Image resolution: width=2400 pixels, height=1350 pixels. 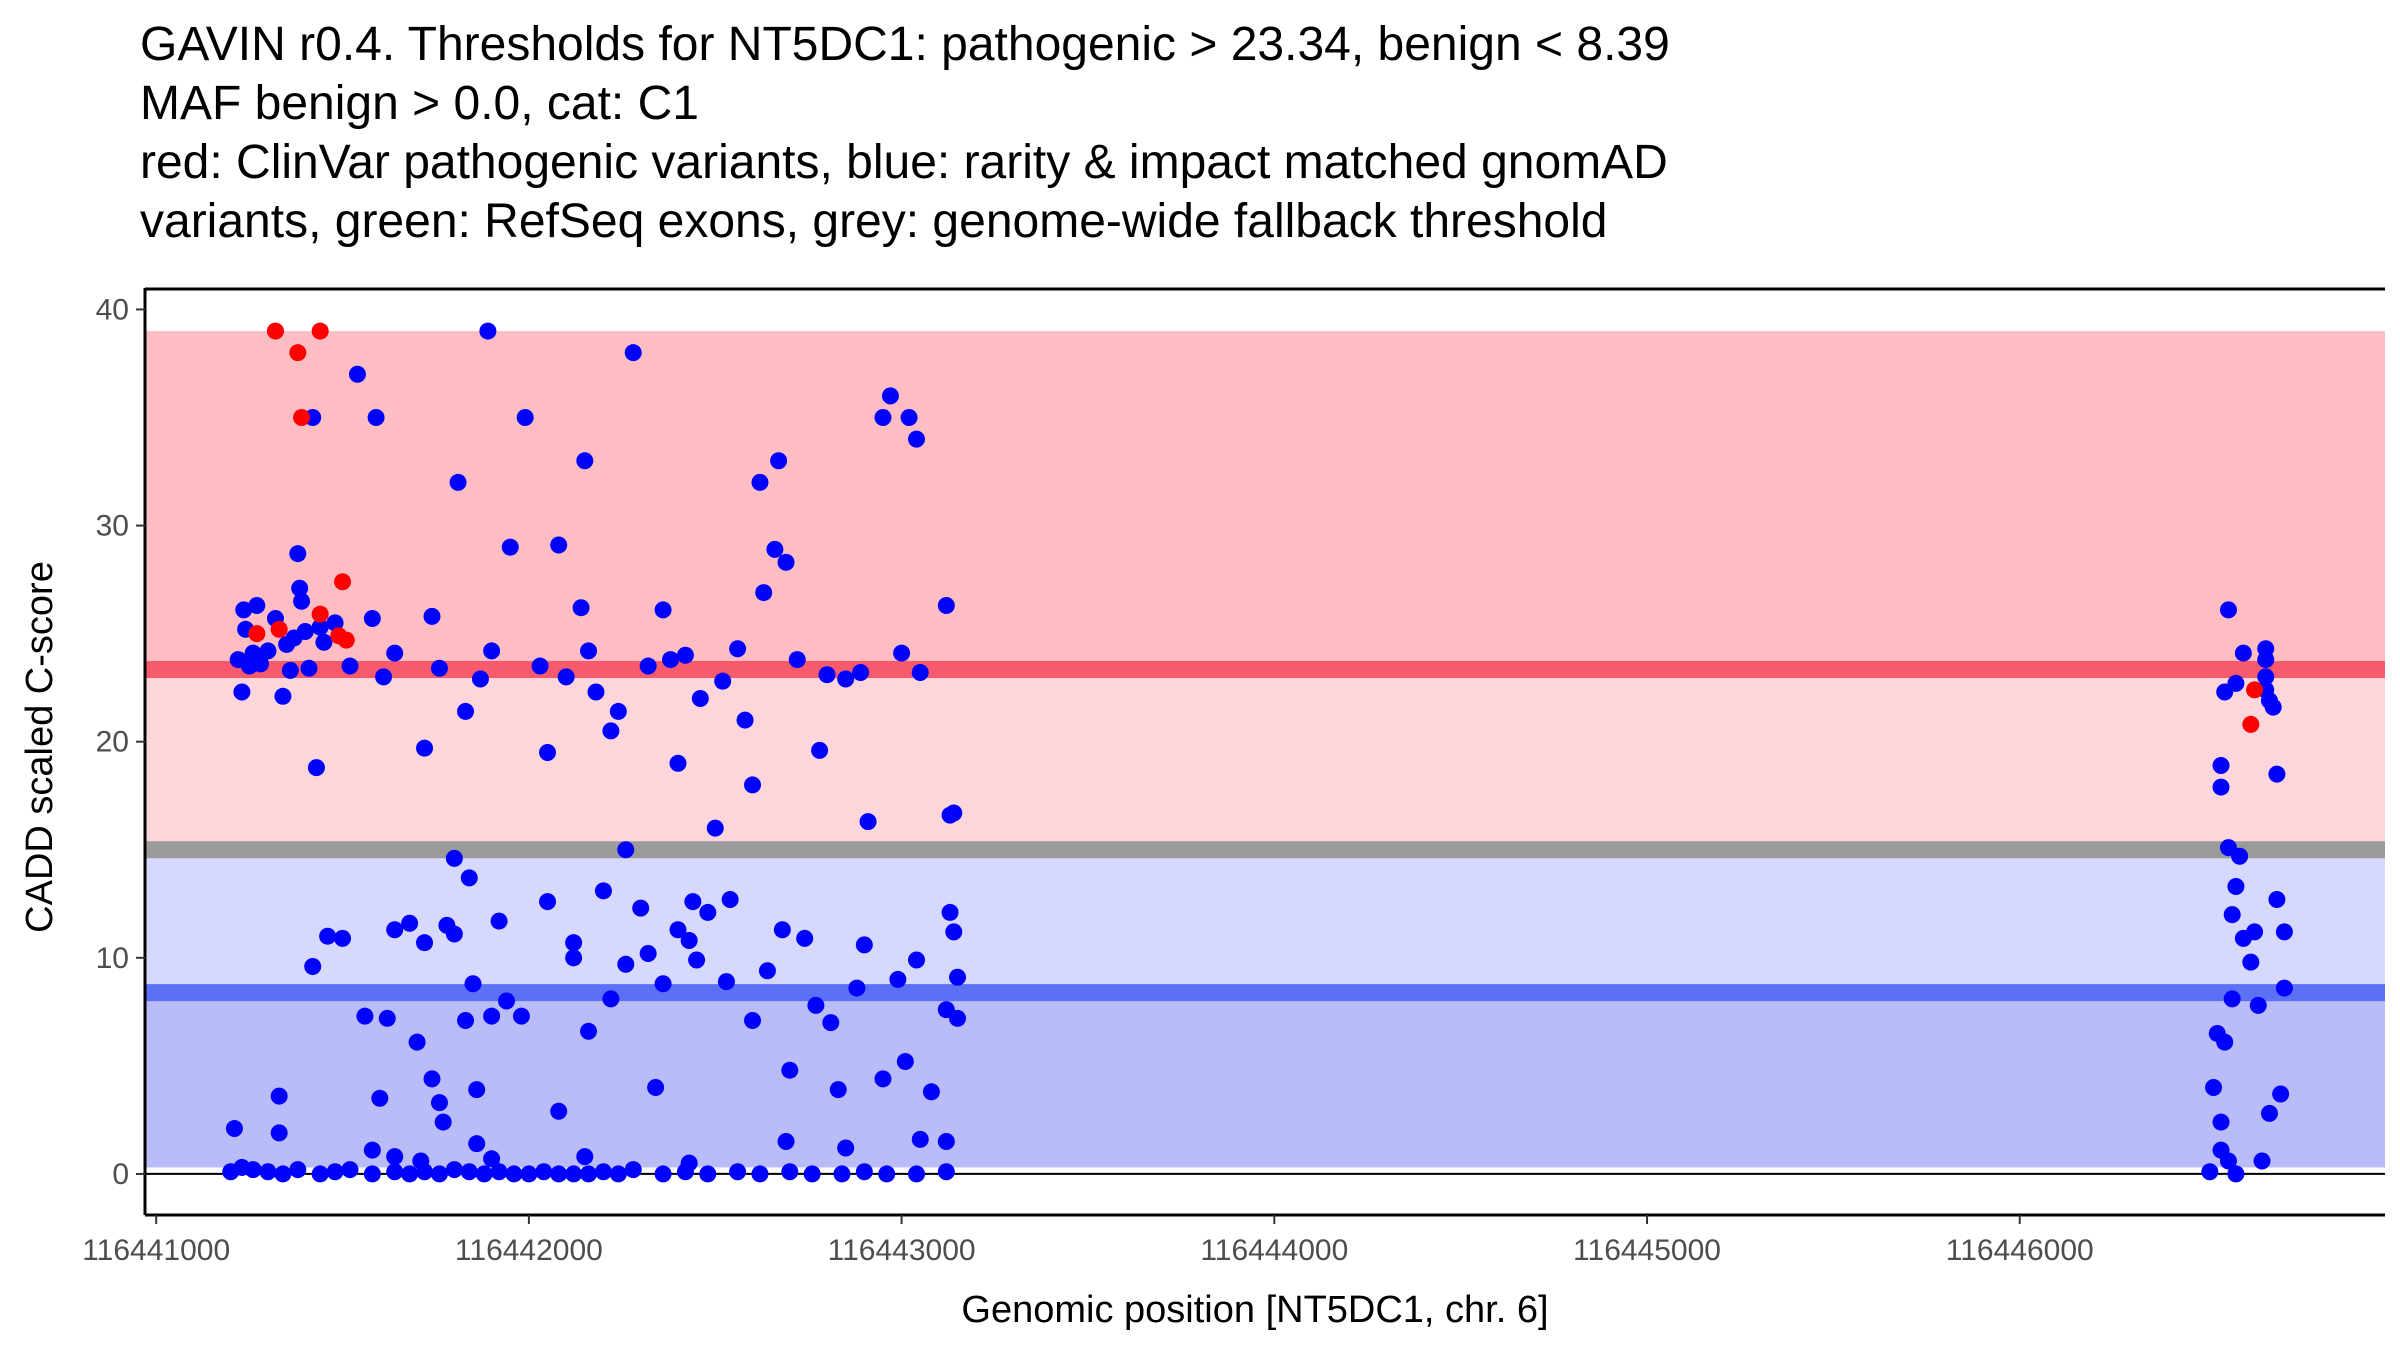 What do you see at coordinates (2020, 1250) in the screenshot?
I see `x-tick-label: 116446000` at bounding box center [2020, 1250].